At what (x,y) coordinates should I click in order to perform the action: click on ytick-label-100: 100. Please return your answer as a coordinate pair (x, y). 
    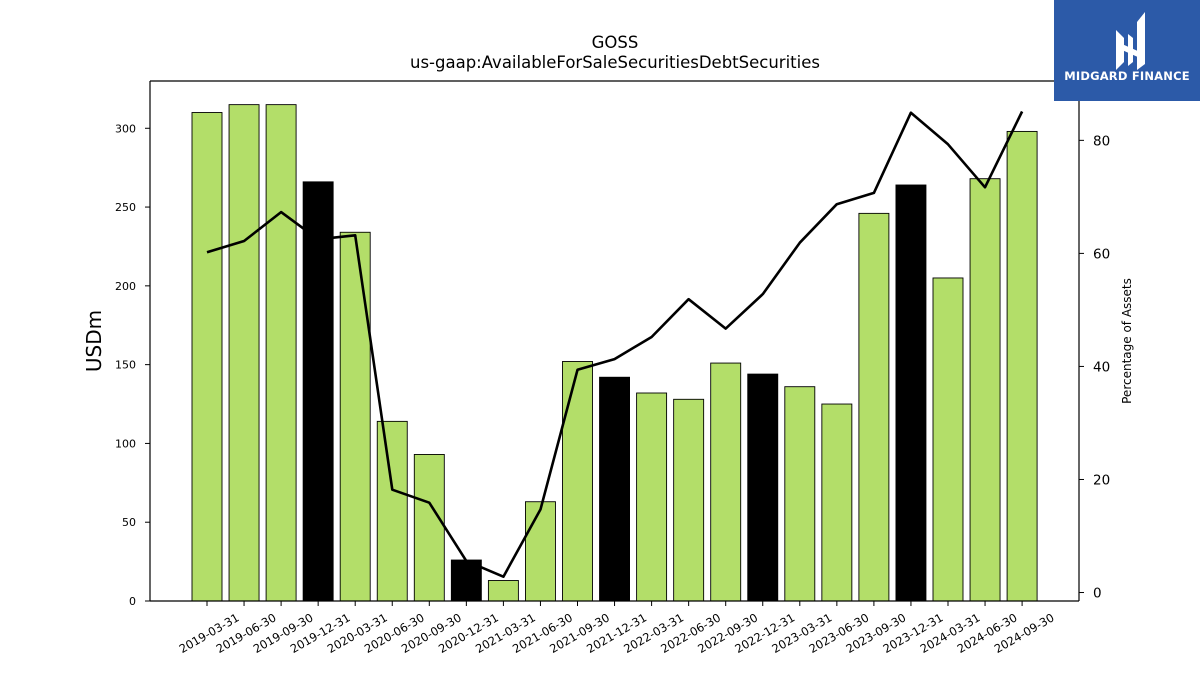
    Looking at the image, I should click on (125, 443).